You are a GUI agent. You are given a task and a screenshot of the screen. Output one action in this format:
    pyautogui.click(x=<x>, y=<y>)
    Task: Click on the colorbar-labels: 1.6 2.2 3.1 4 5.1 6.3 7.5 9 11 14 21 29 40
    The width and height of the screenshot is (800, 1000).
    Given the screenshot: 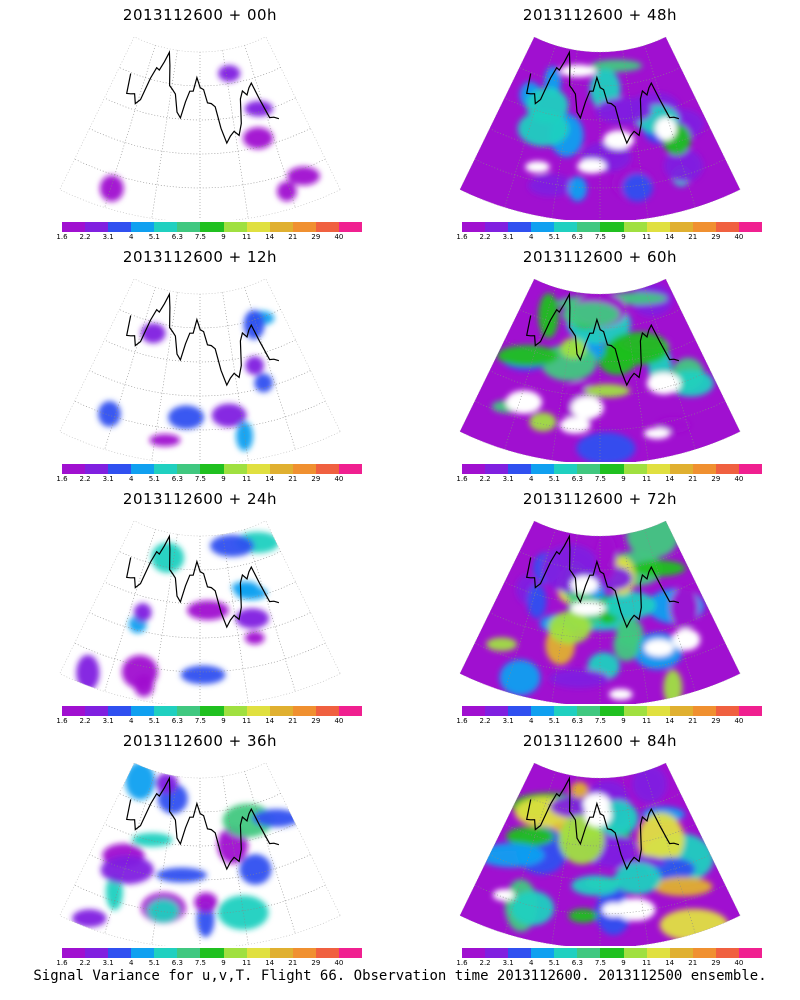 What is the action you would take?
    pyautogui.click(x=609, y=238)
    